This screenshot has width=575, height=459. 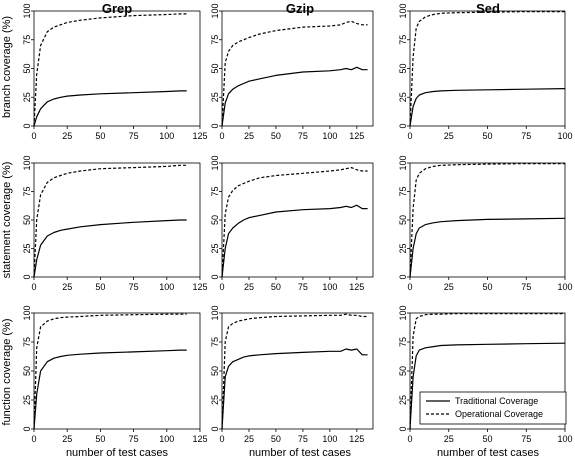 What do you see at coordinates (487, 439) in the screenshot?
I see `panel-function-sed-xtick-label: 50` at bounding box center [487, 439].